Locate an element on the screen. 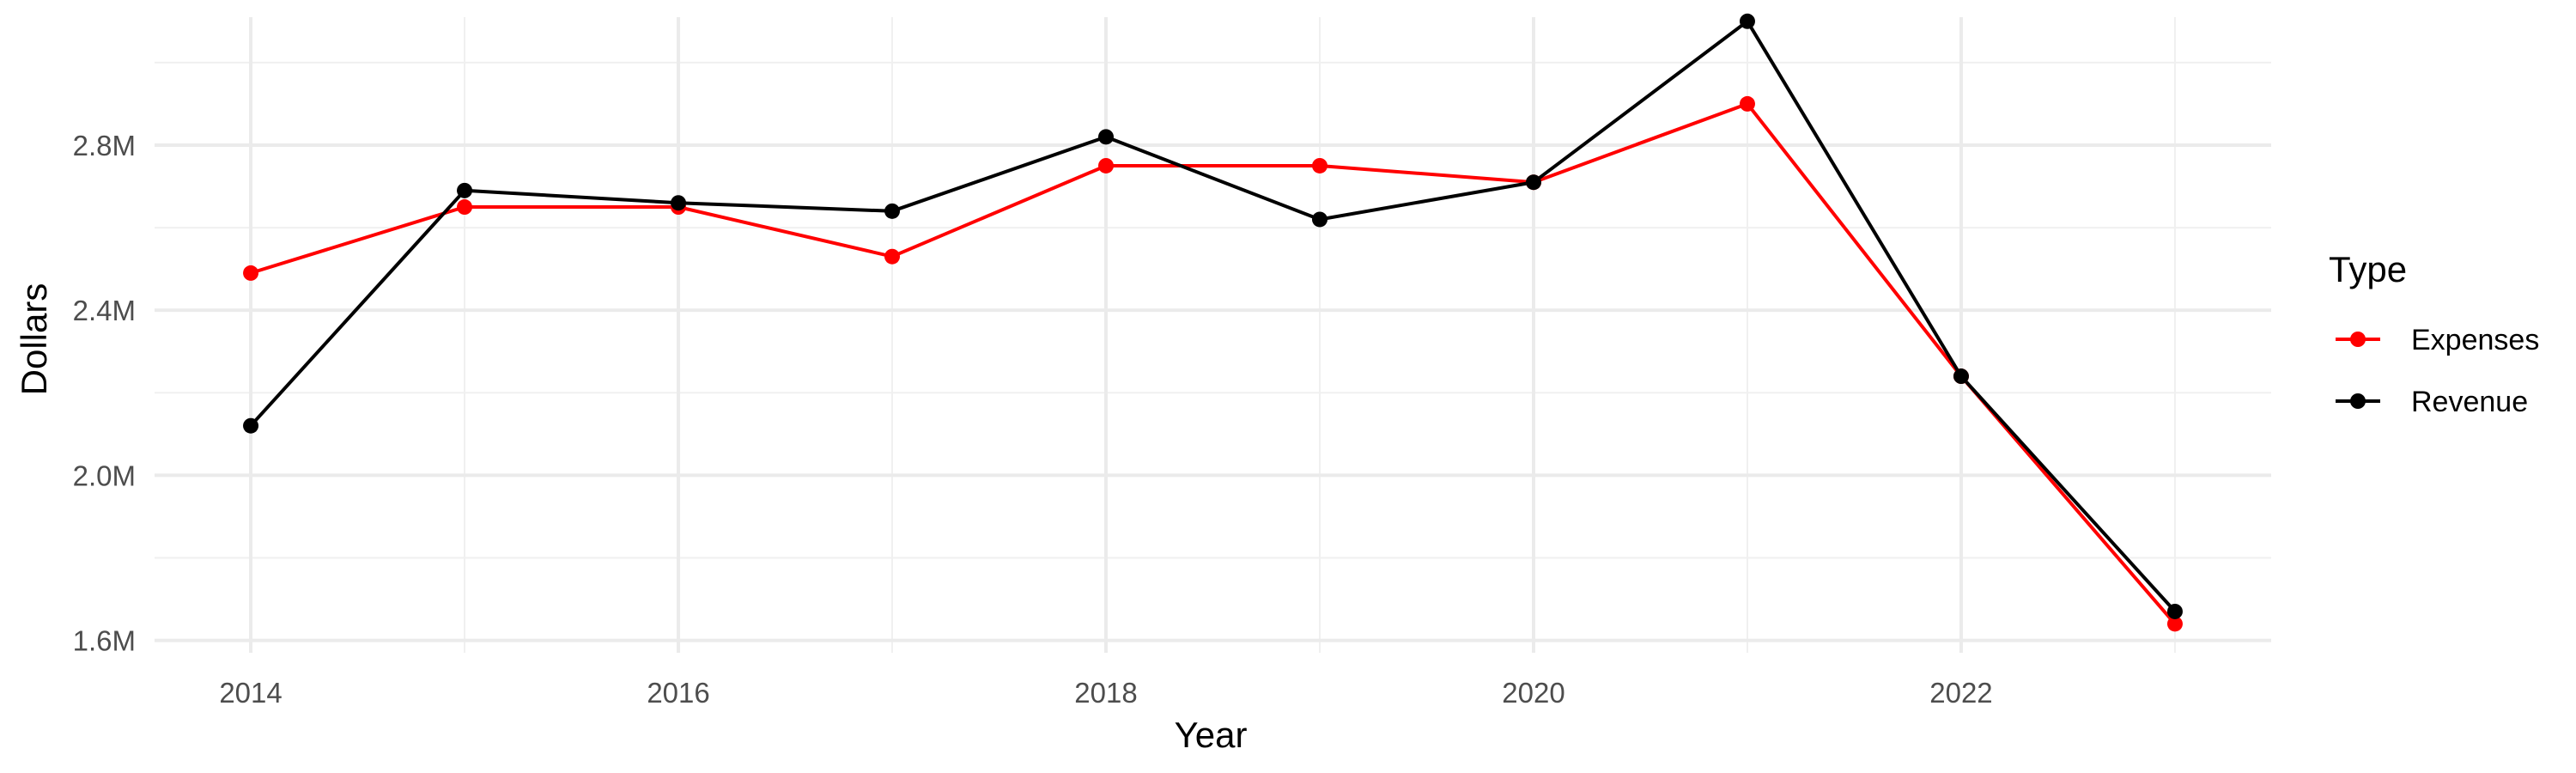 The height and width of the screenshot is (773, 2576). x-tick-label: 2018 is located at coordinates (1105, 693).